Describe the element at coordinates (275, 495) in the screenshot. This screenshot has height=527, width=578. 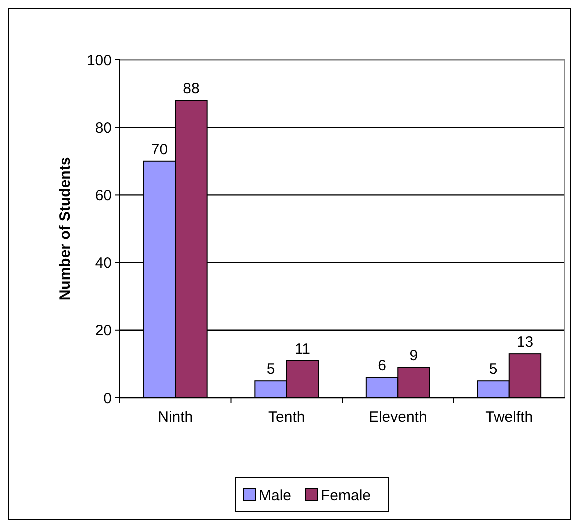
I see `legend-label: Male` at that location.